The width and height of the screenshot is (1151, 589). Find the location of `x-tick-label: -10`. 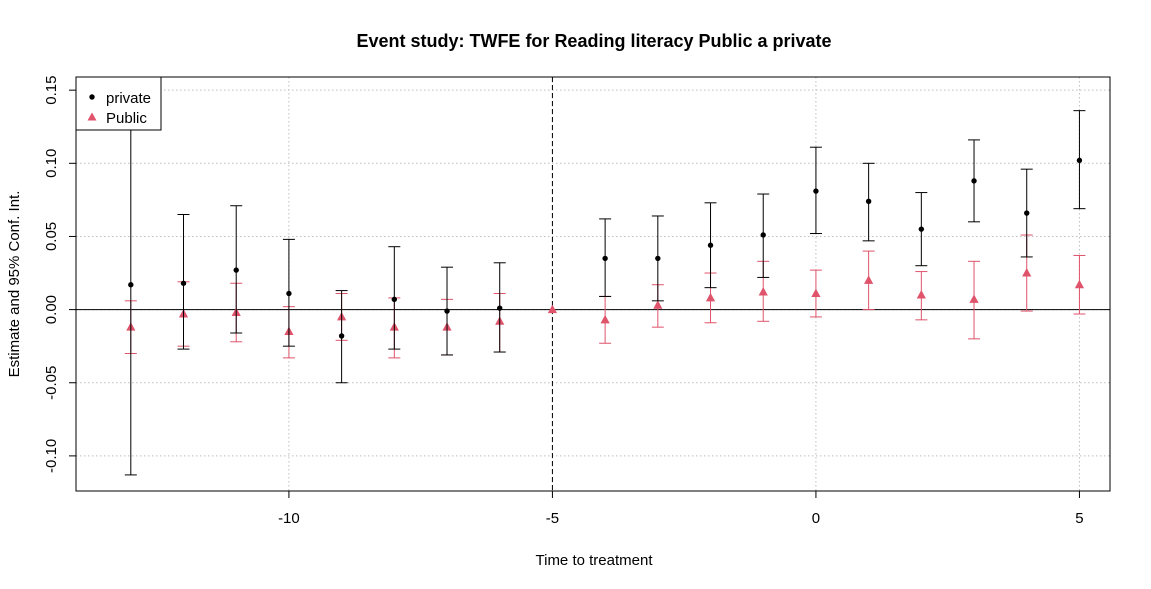

x-tick-label: -10 is located at coordinates (289, 518).